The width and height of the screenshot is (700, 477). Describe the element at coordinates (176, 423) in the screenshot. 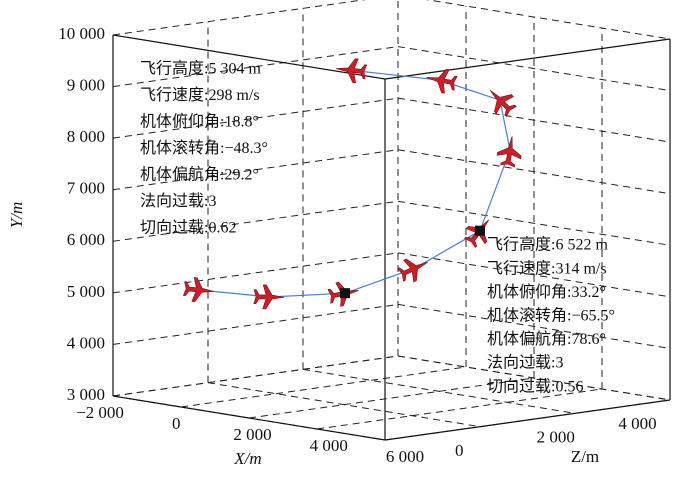

I see `x-tick-label: 0` at that location.